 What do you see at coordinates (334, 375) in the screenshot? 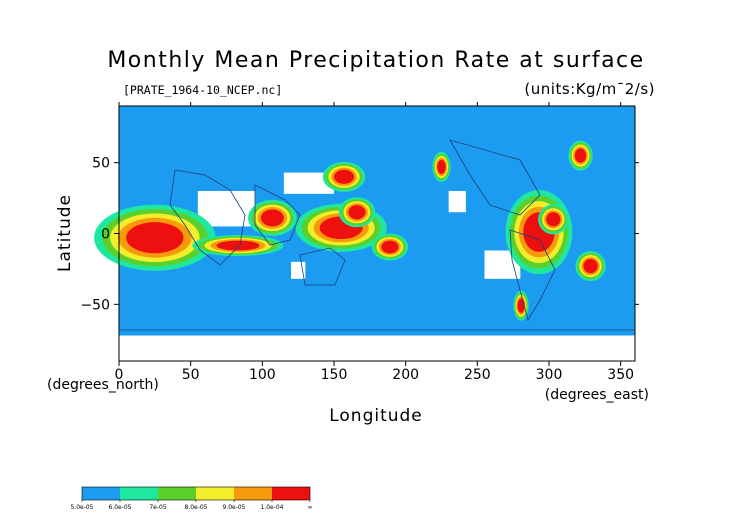
I see `x-tick-label: 150` at bounding box center [334, 375].